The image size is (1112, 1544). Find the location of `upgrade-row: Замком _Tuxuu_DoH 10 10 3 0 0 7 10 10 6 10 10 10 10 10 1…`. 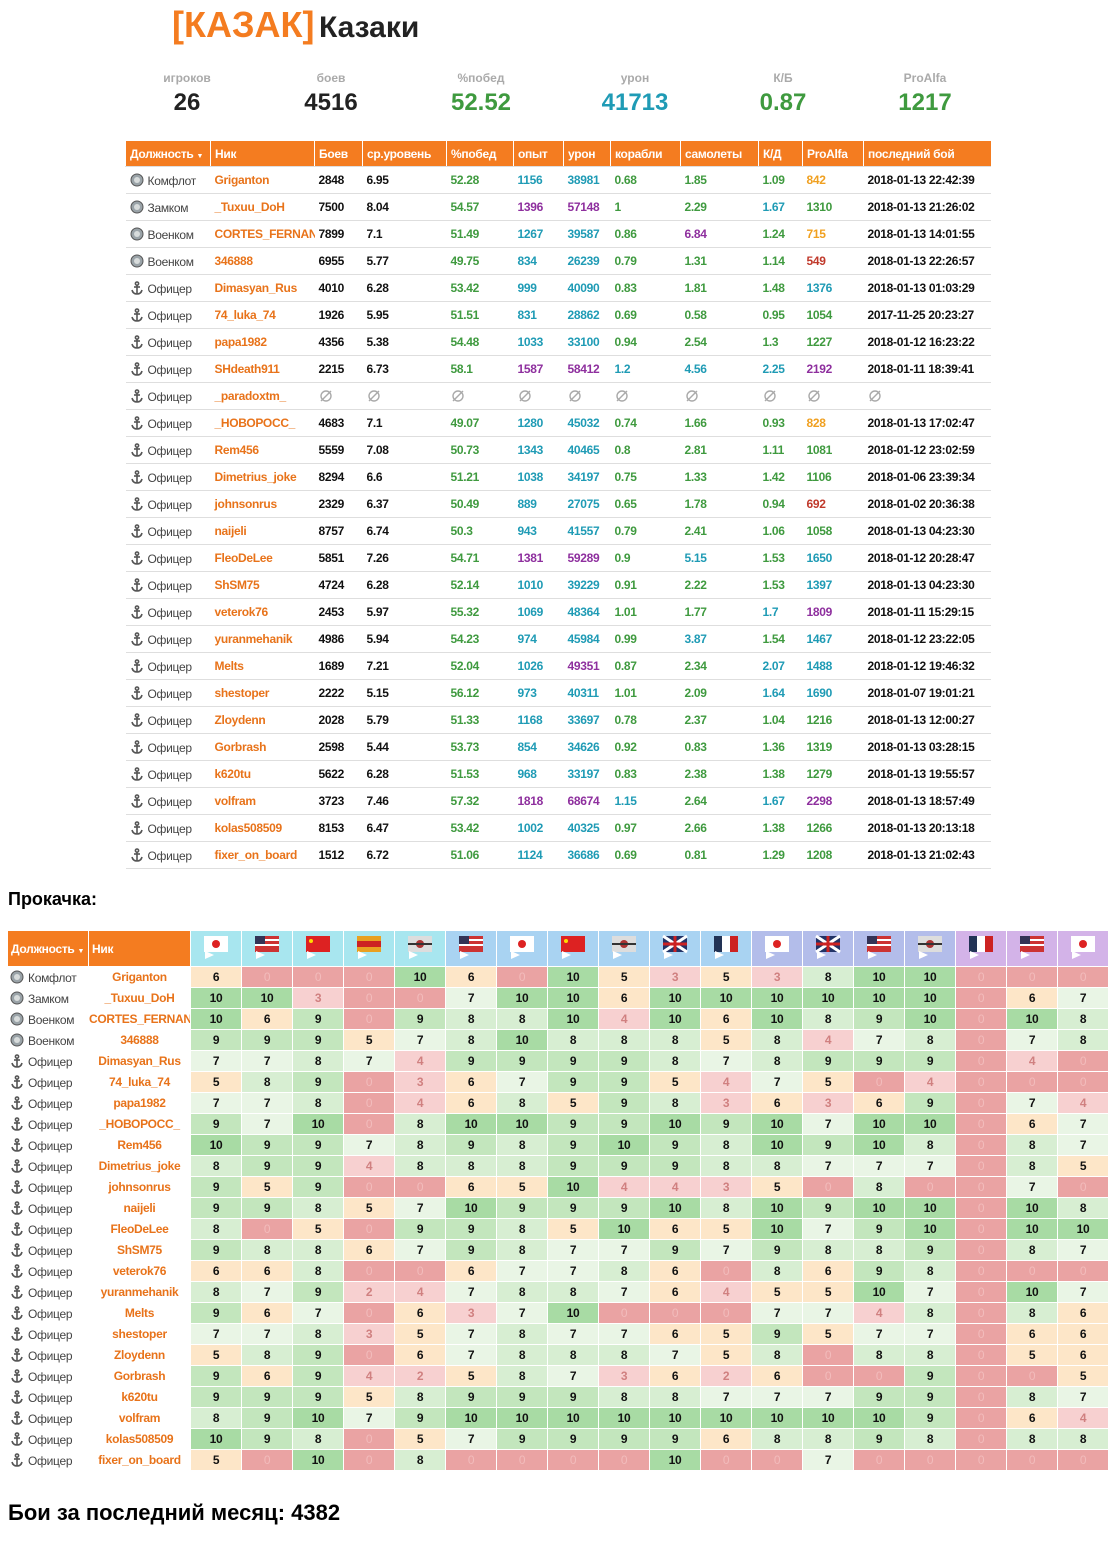

upgrade-row: Замком _Tuxuu_DoH 10 10 3 0 0 7 10 10 6 10 10 10 10 10 1… is located at coordinates (558, 998).